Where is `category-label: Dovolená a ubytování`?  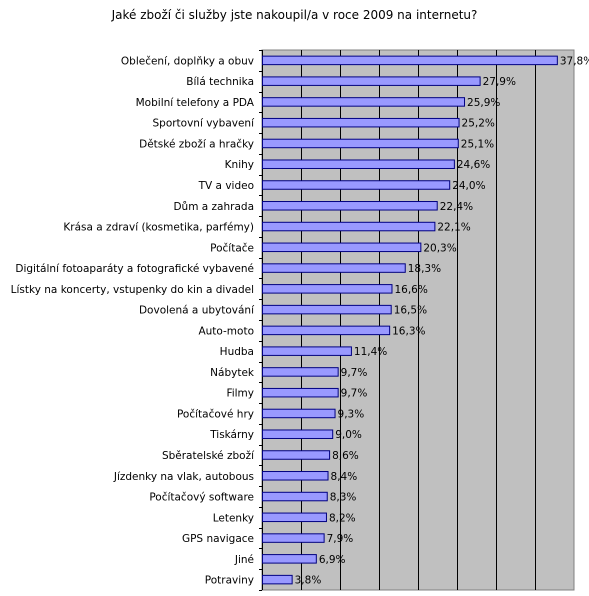
category-label: Dovolená a ubytování is located at coordinates (197, 311).